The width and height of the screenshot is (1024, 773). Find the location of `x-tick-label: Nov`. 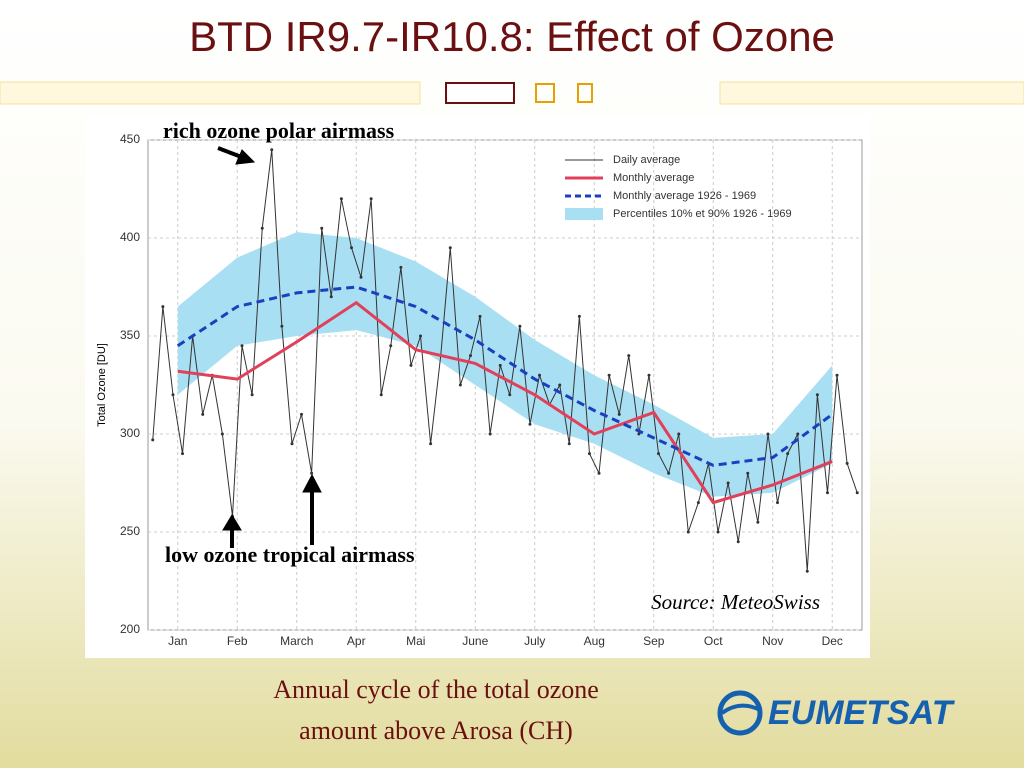

x-tick-label: Nov is located at coordinates (772, 641).